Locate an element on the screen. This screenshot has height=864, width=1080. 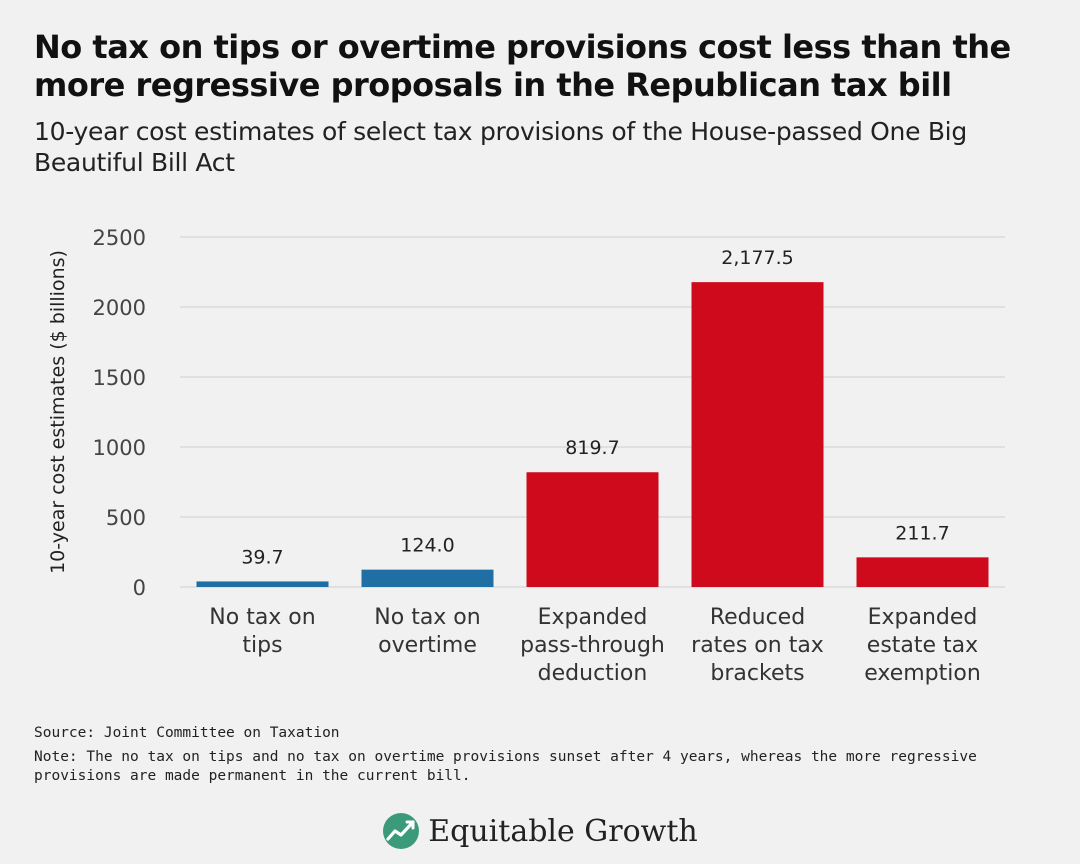
data-label: 819.7 is located at coordinates (592, 448).